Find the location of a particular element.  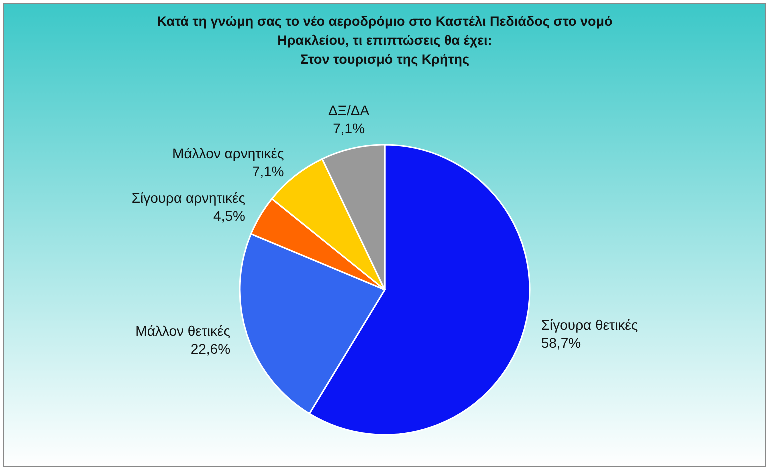

slice-label: Σίγουρα αρνητικές is located at coordinates (189, 198).